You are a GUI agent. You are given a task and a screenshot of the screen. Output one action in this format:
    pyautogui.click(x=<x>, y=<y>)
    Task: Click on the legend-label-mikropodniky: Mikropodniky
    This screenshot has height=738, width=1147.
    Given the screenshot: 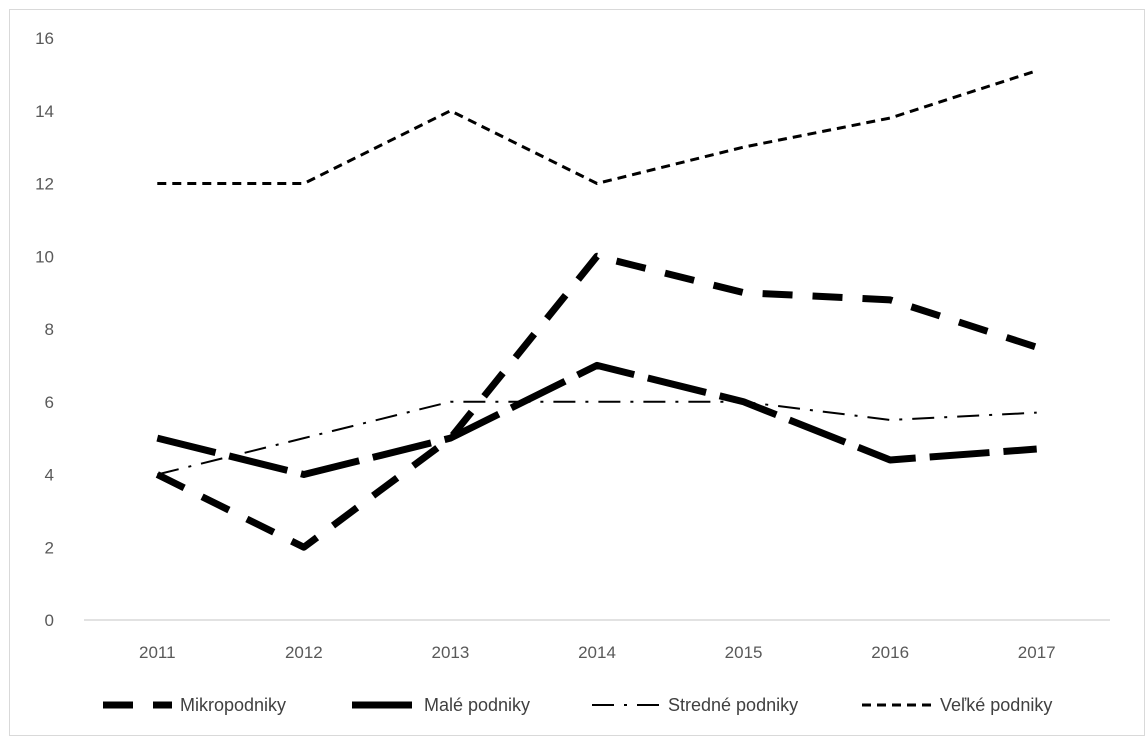 What is the action you would take?
    pyautogui.click(x=233, y=705)
    